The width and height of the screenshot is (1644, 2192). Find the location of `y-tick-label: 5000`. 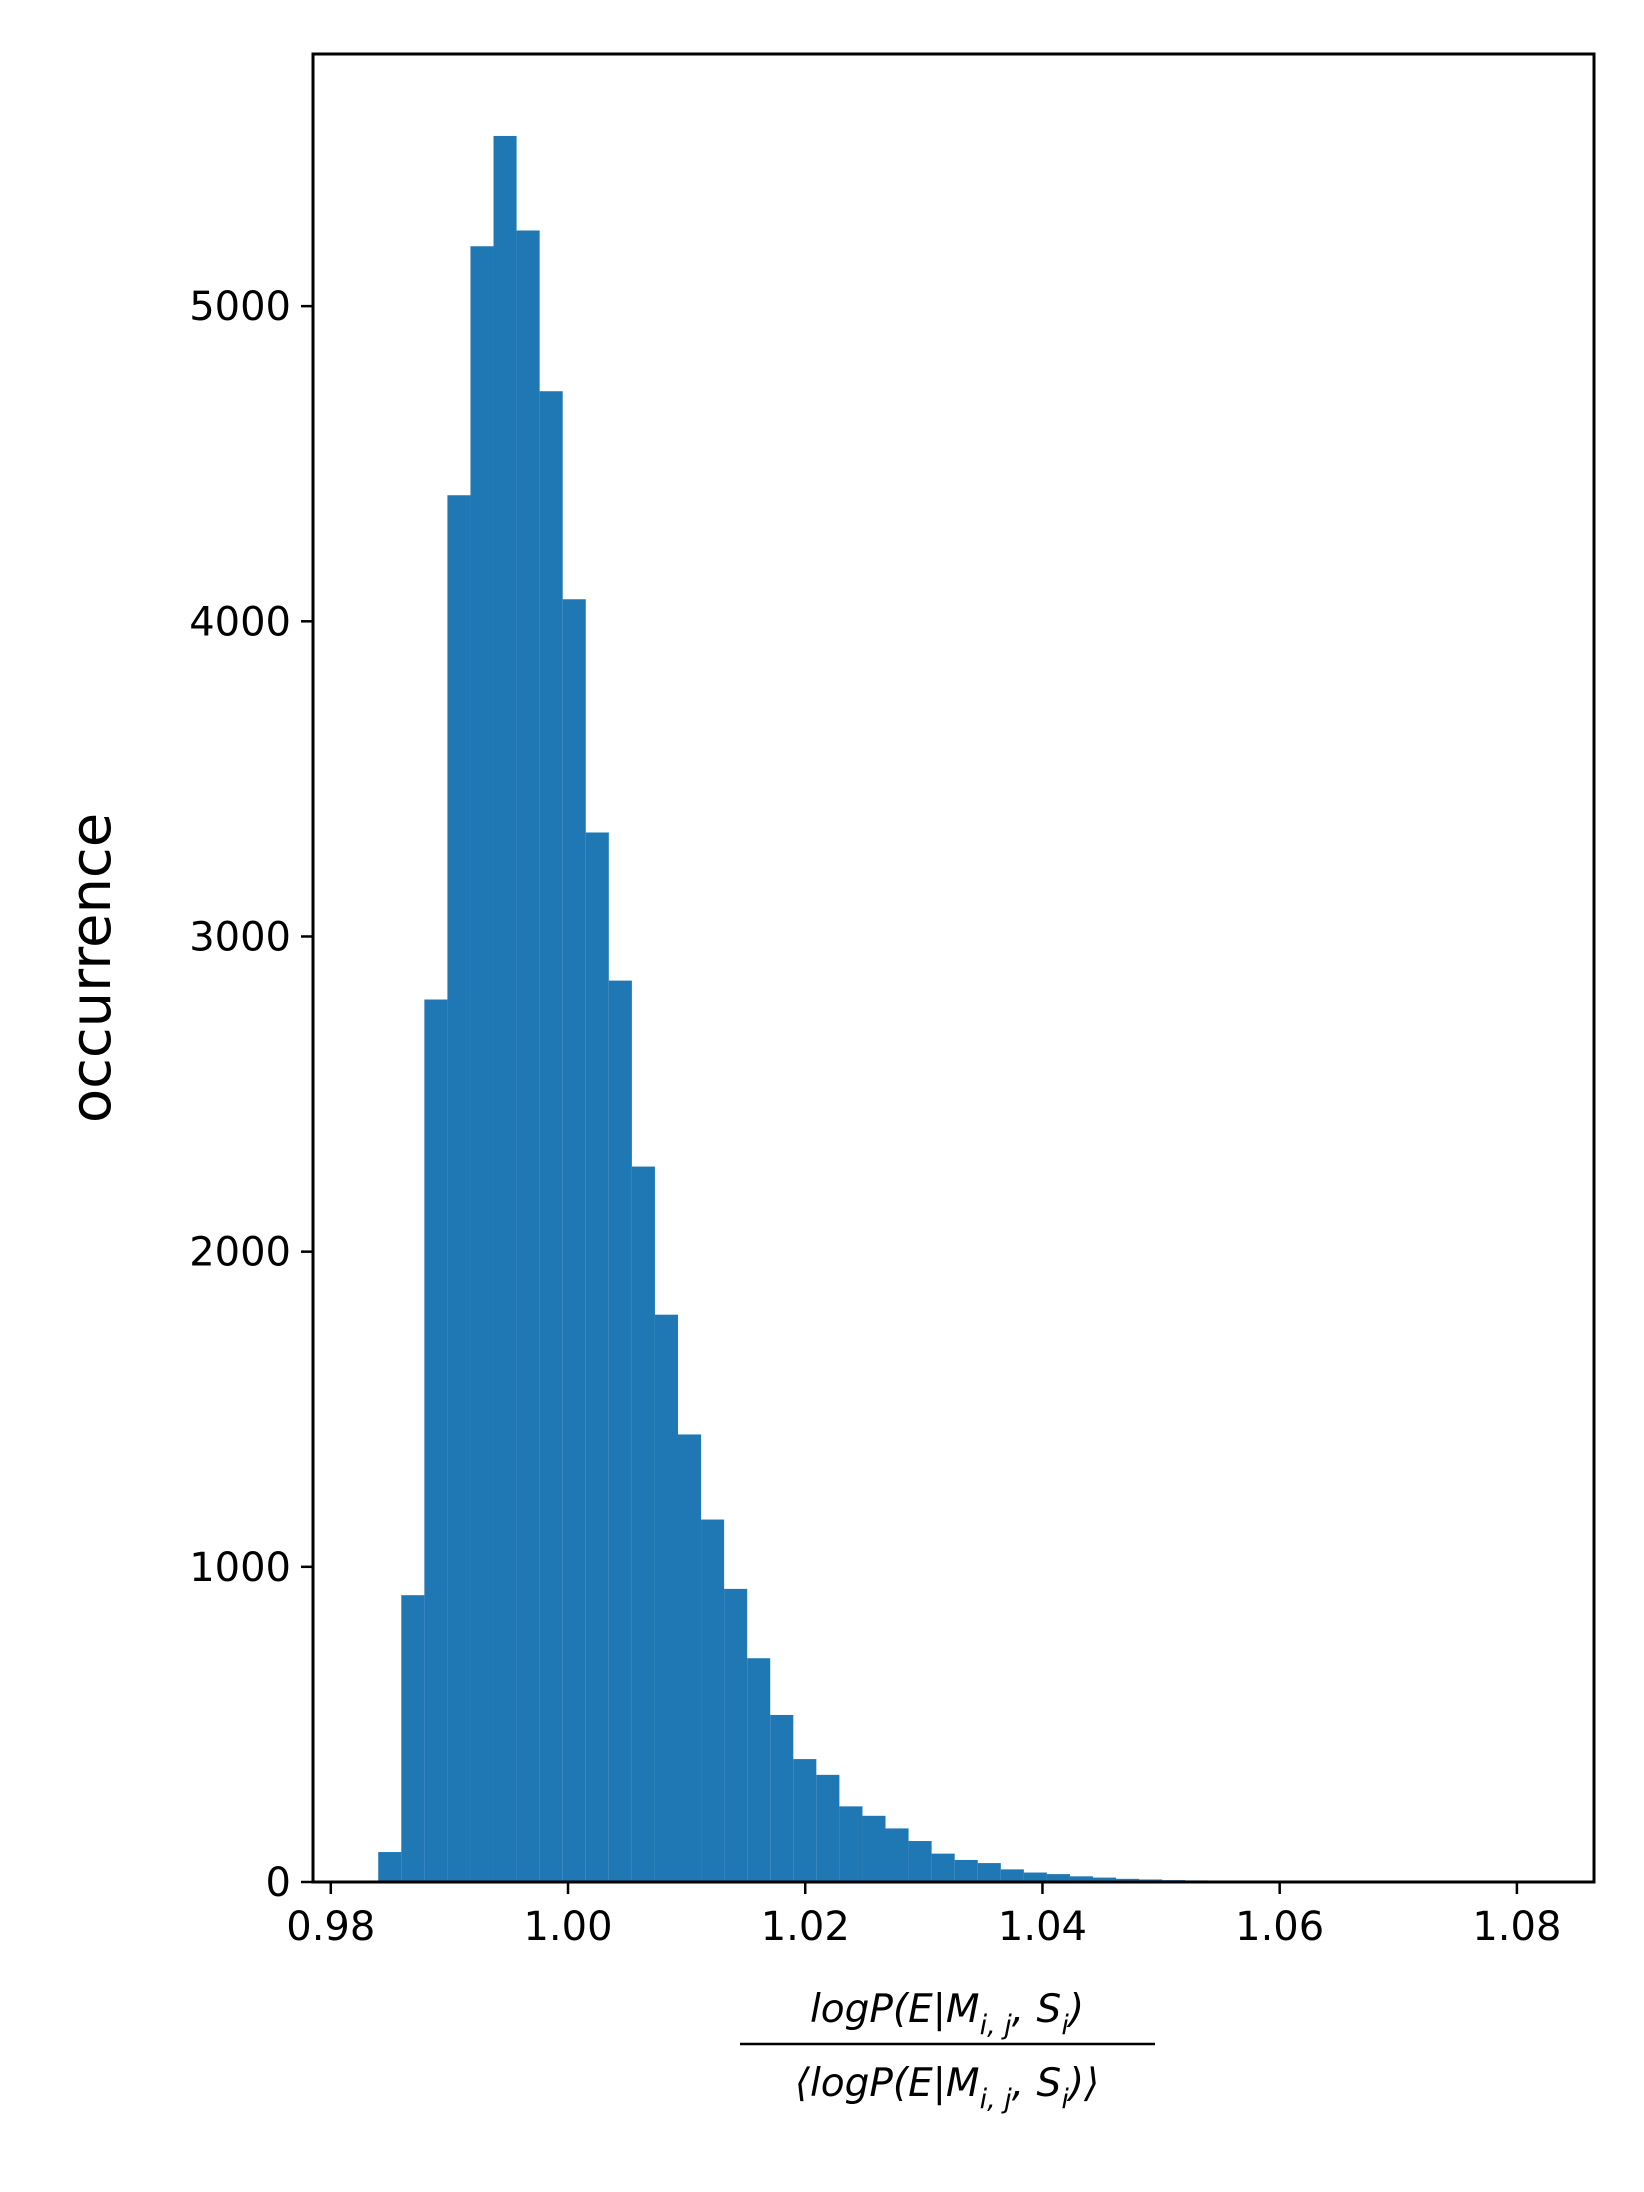

y-tick-label: 5000 is located at coordinates (240, 307).